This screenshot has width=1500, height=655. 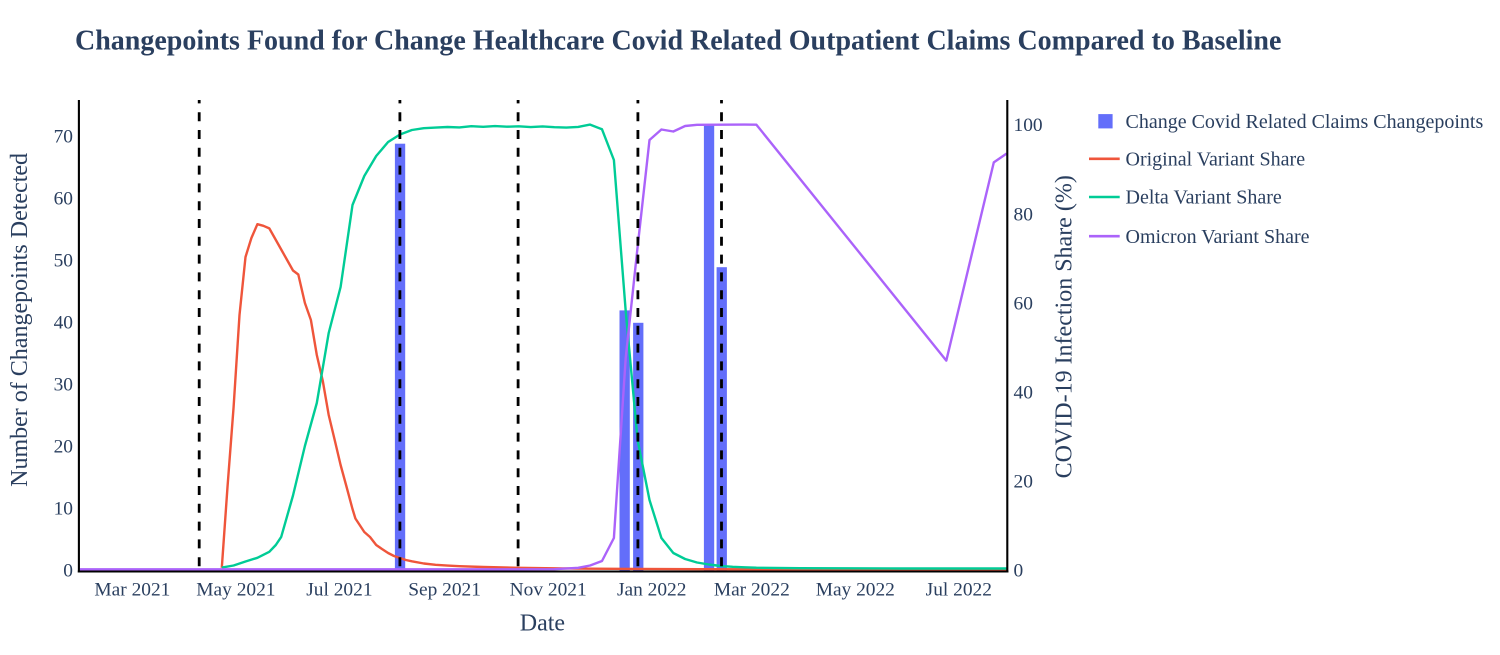 I want to click on svg-text:Number of Changepoints Detecte: Number of Changepoints Detected, so click(x=20, y=320).